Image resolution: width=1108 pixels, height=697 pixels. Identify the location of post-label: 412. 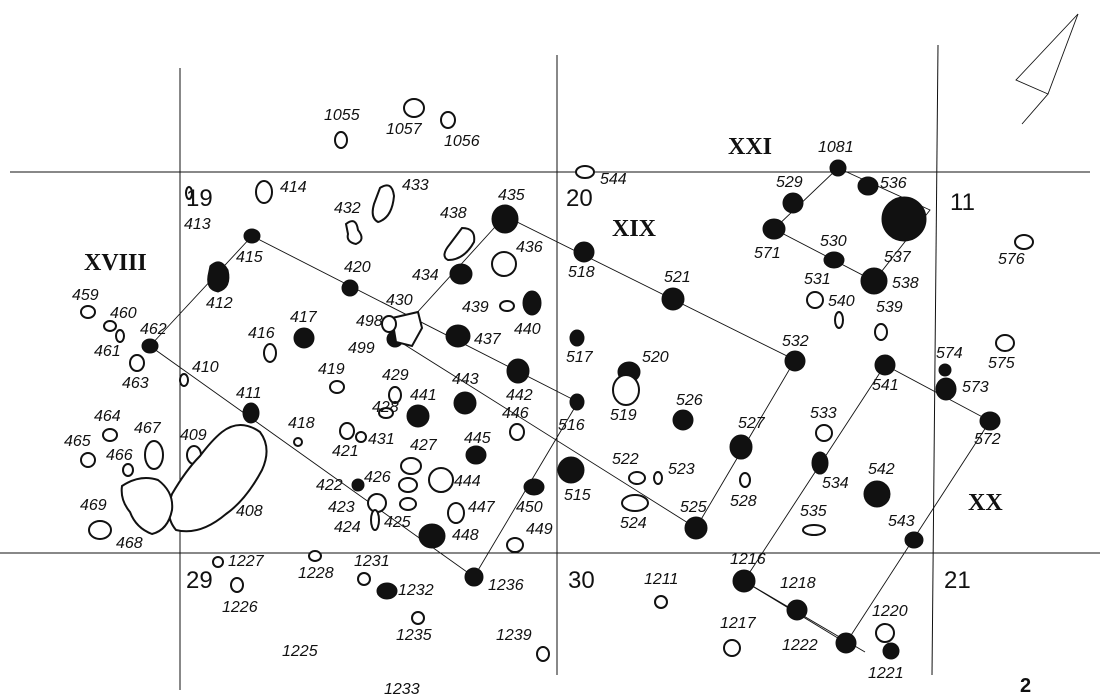
(219, 303).